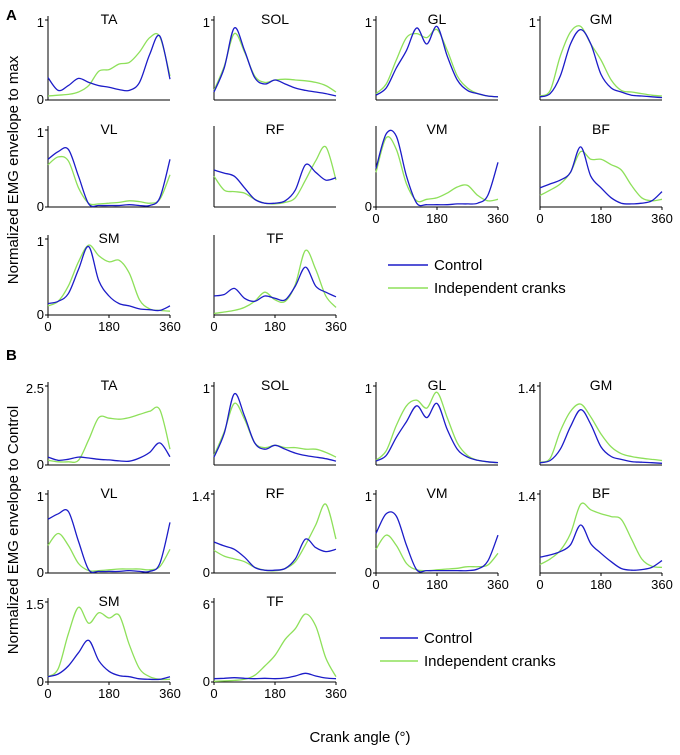 The image size is (680, 755). What do you see at coordinates (527, 388) in the screenshot?
I see `y-tick-pb-gm-1.4: 1.4` at bounding box center [527, 388].